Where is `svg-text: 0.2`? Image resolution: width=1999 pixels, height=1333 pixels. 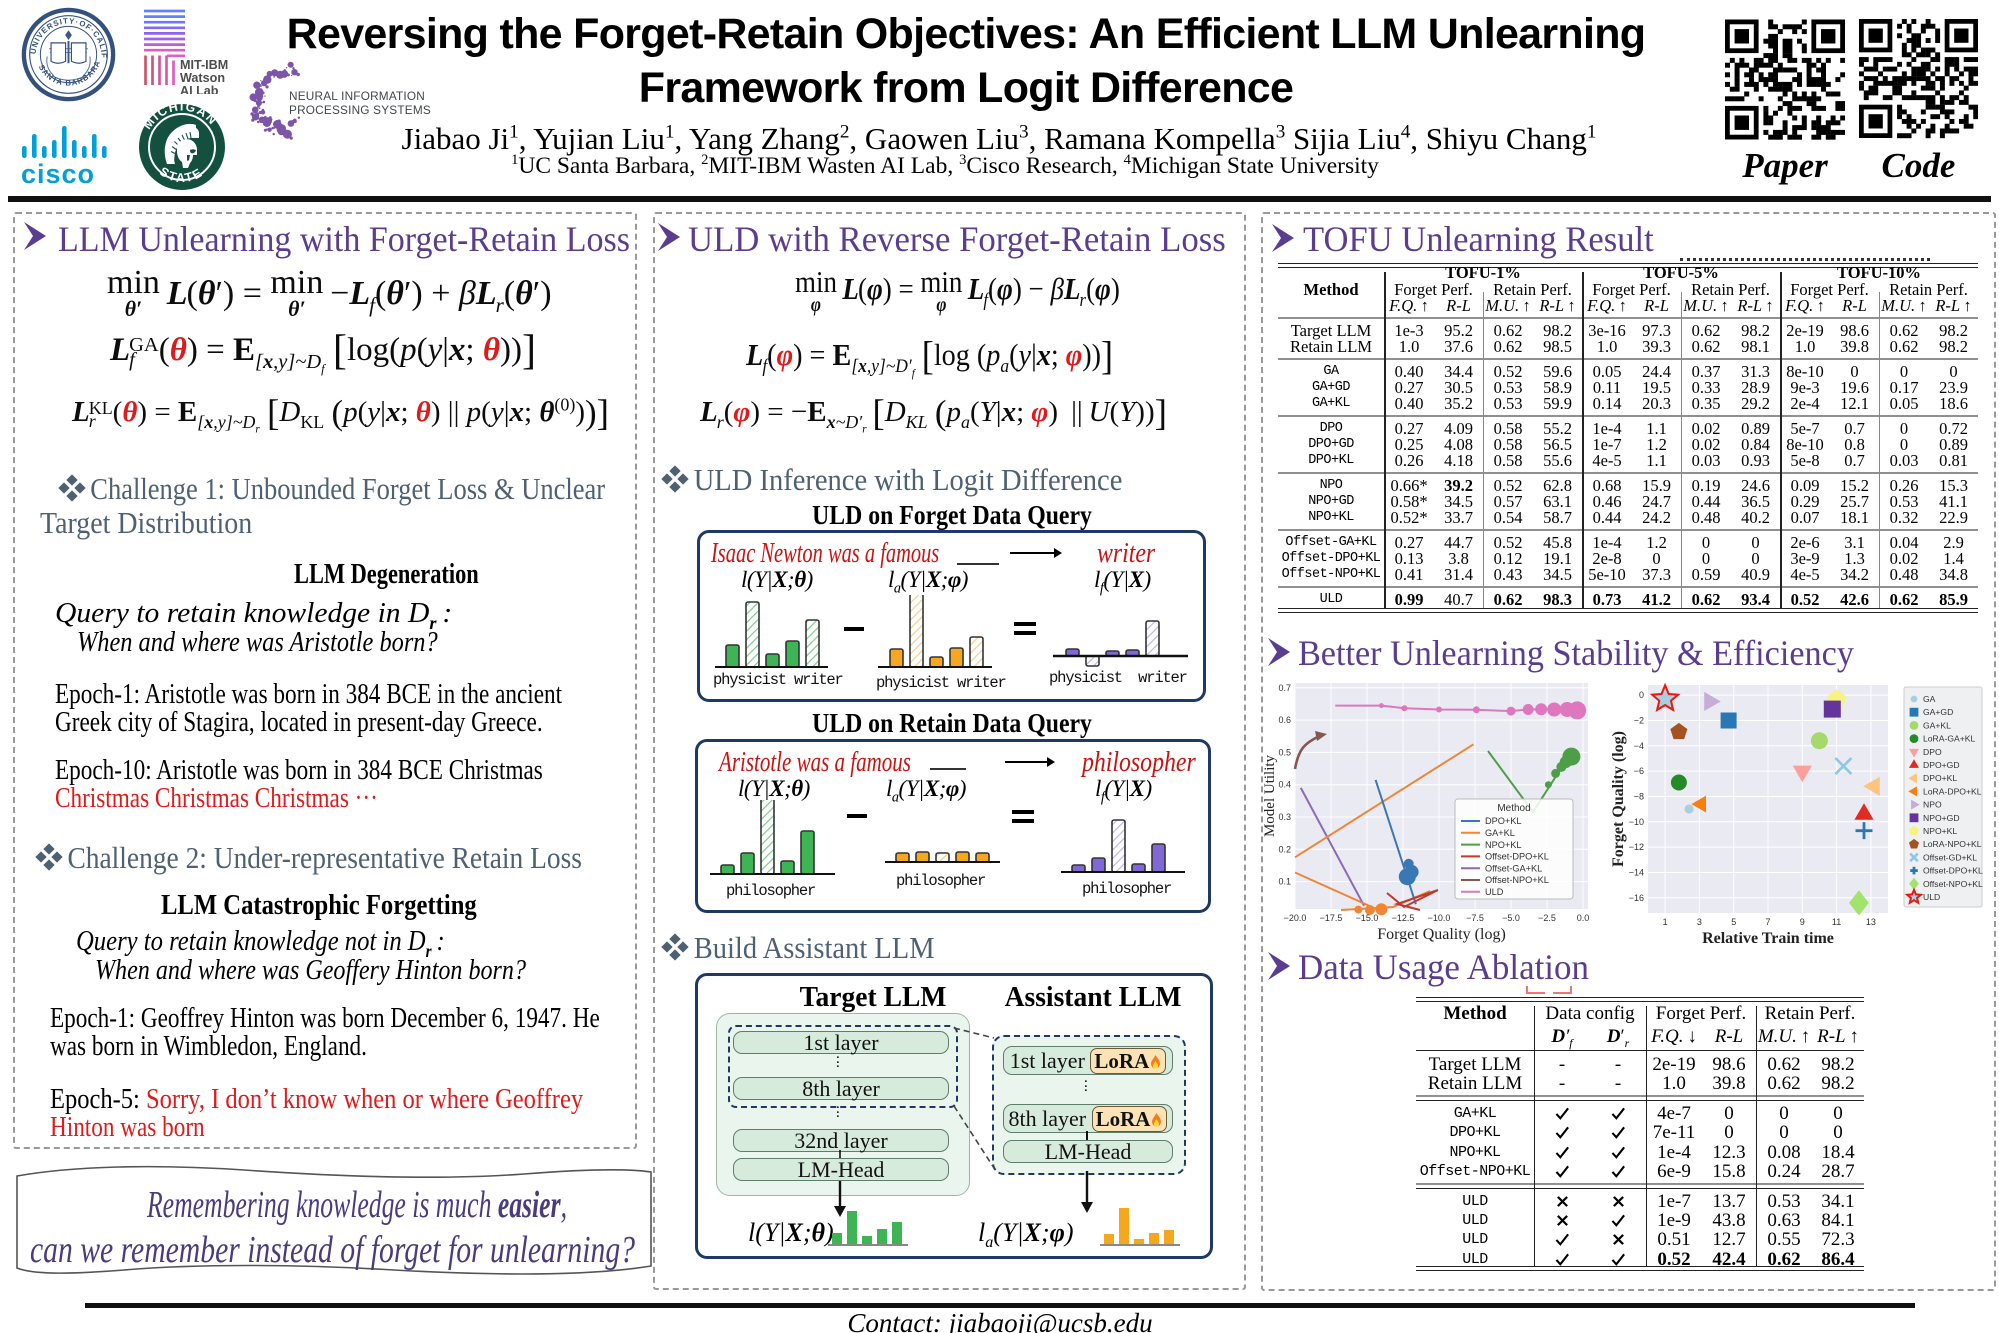
svg-text: 0.2 is located at coordinates (1284, 849).